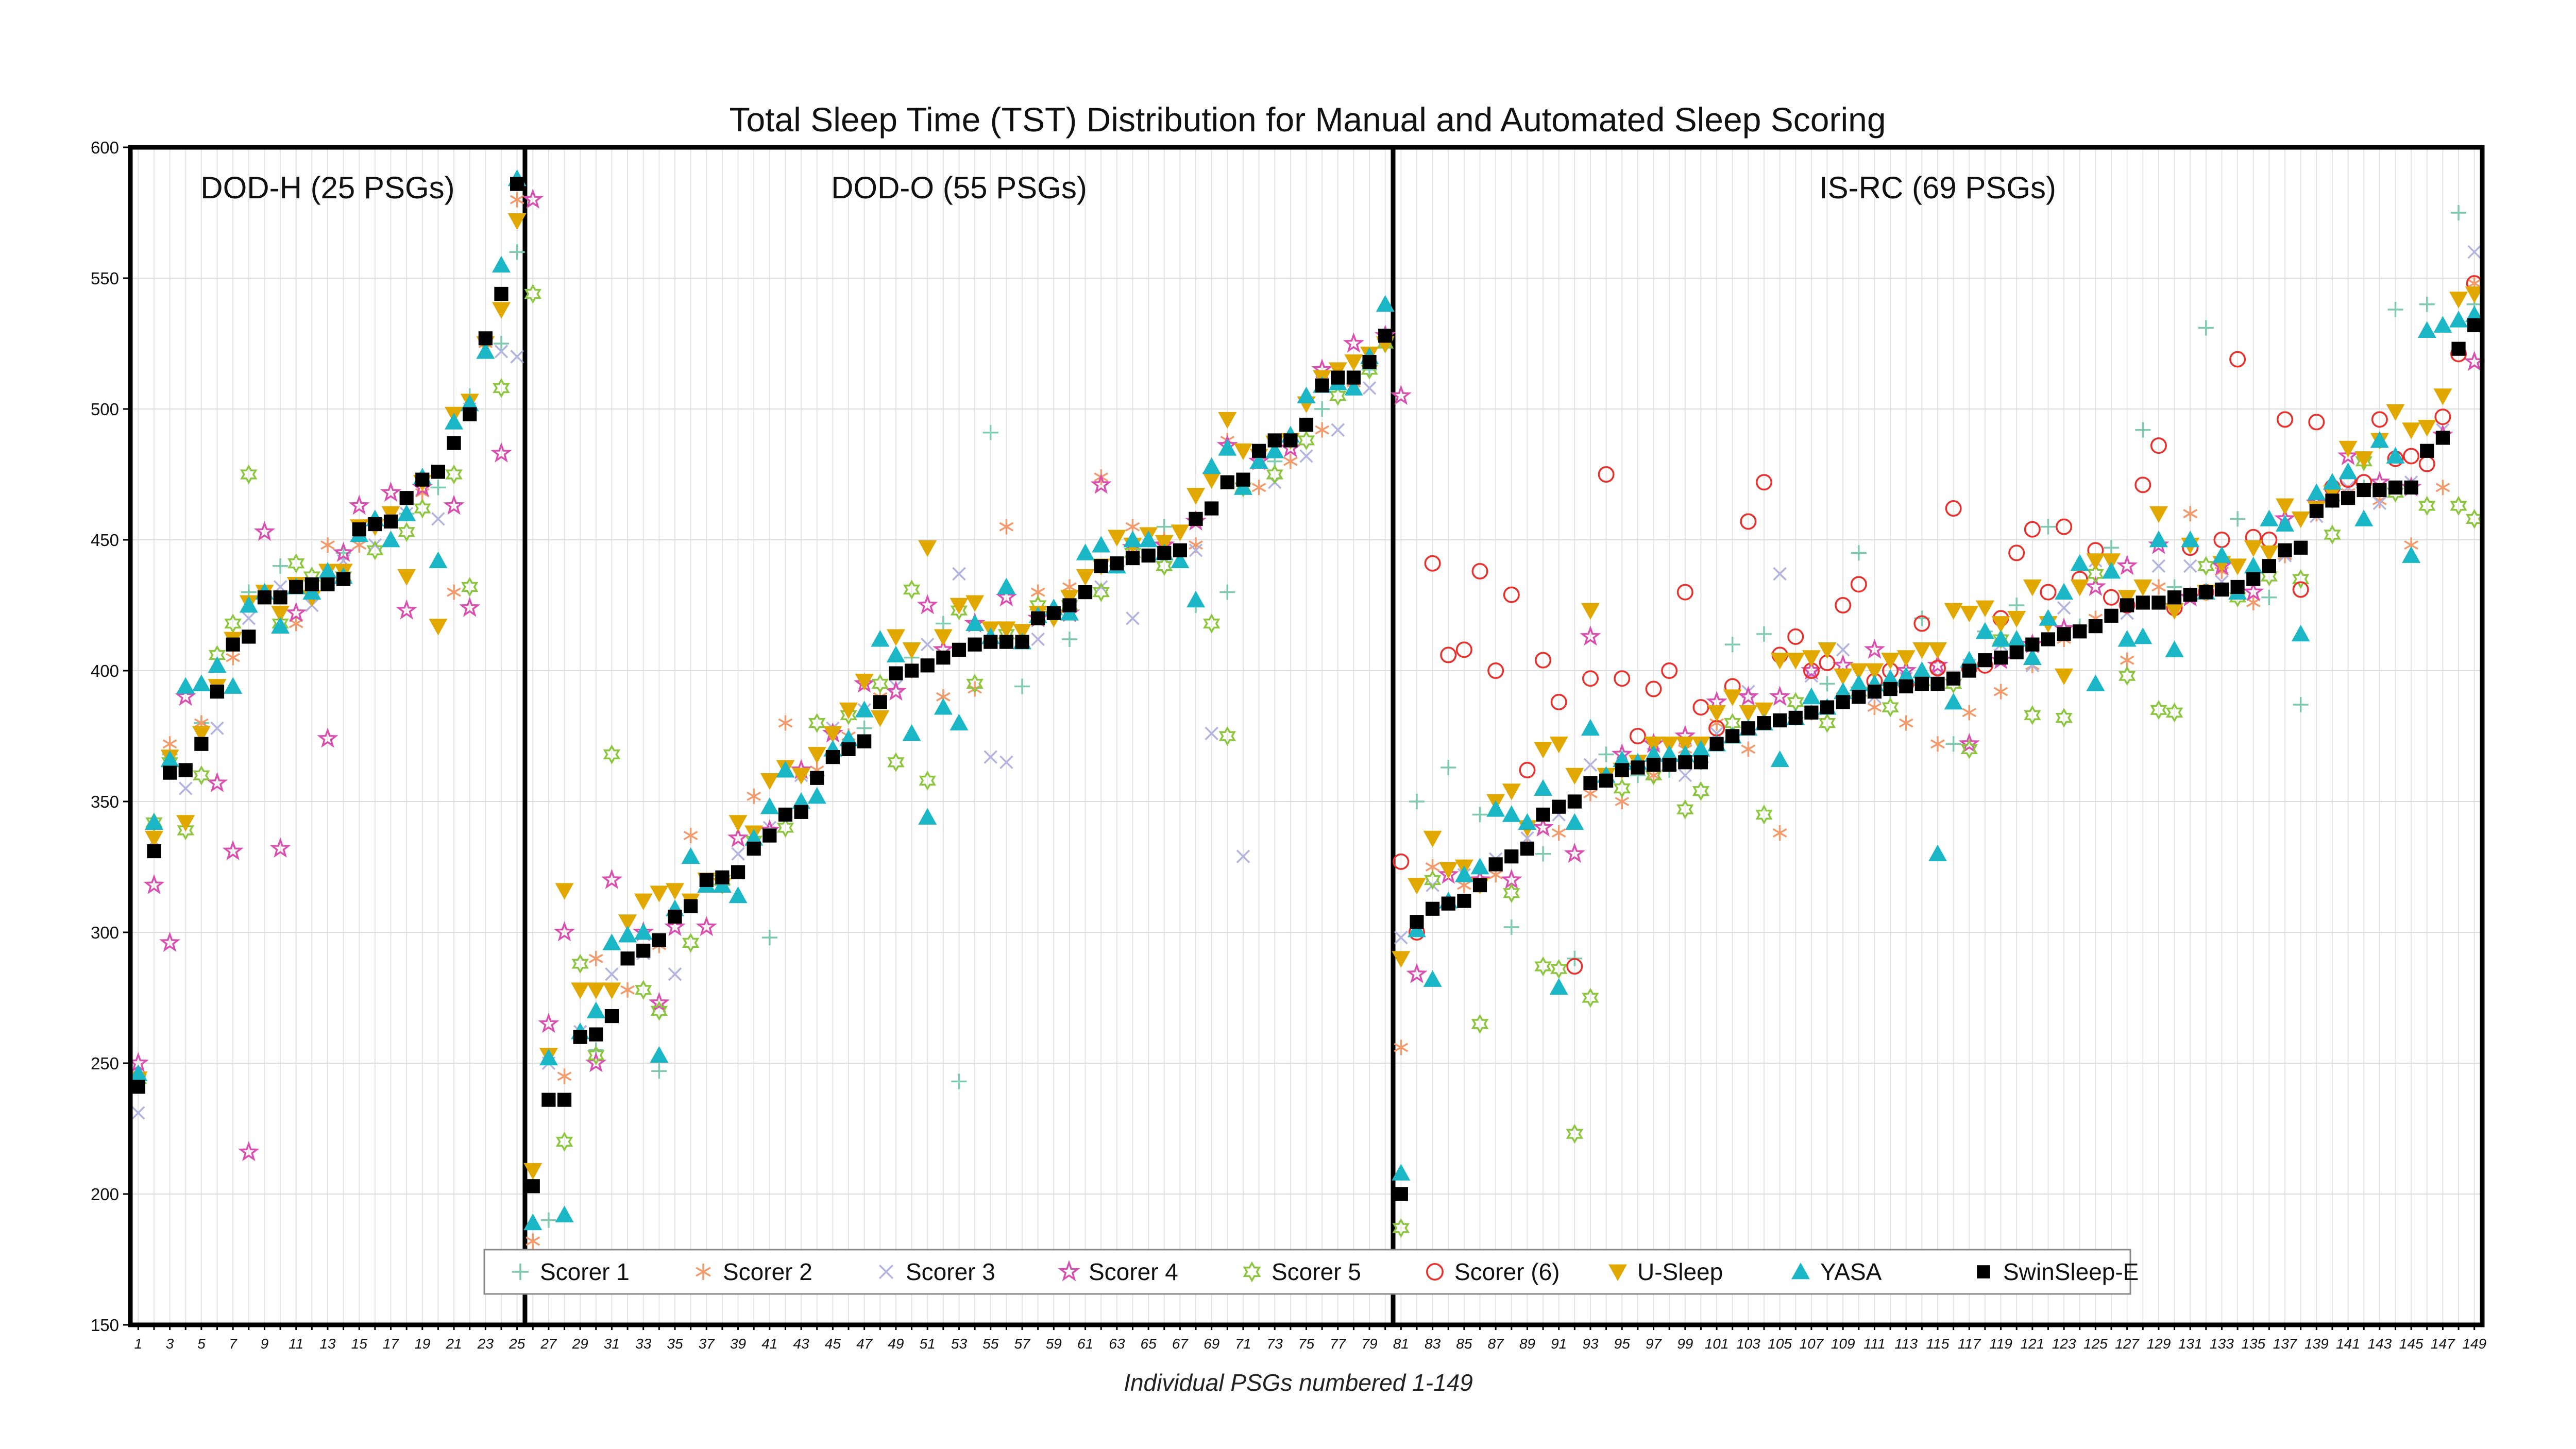  What do you see at coordinates (2411, 1344) in the screenshot?
I see `x-tick-label: 145` at bounding box center [2411, 1344].